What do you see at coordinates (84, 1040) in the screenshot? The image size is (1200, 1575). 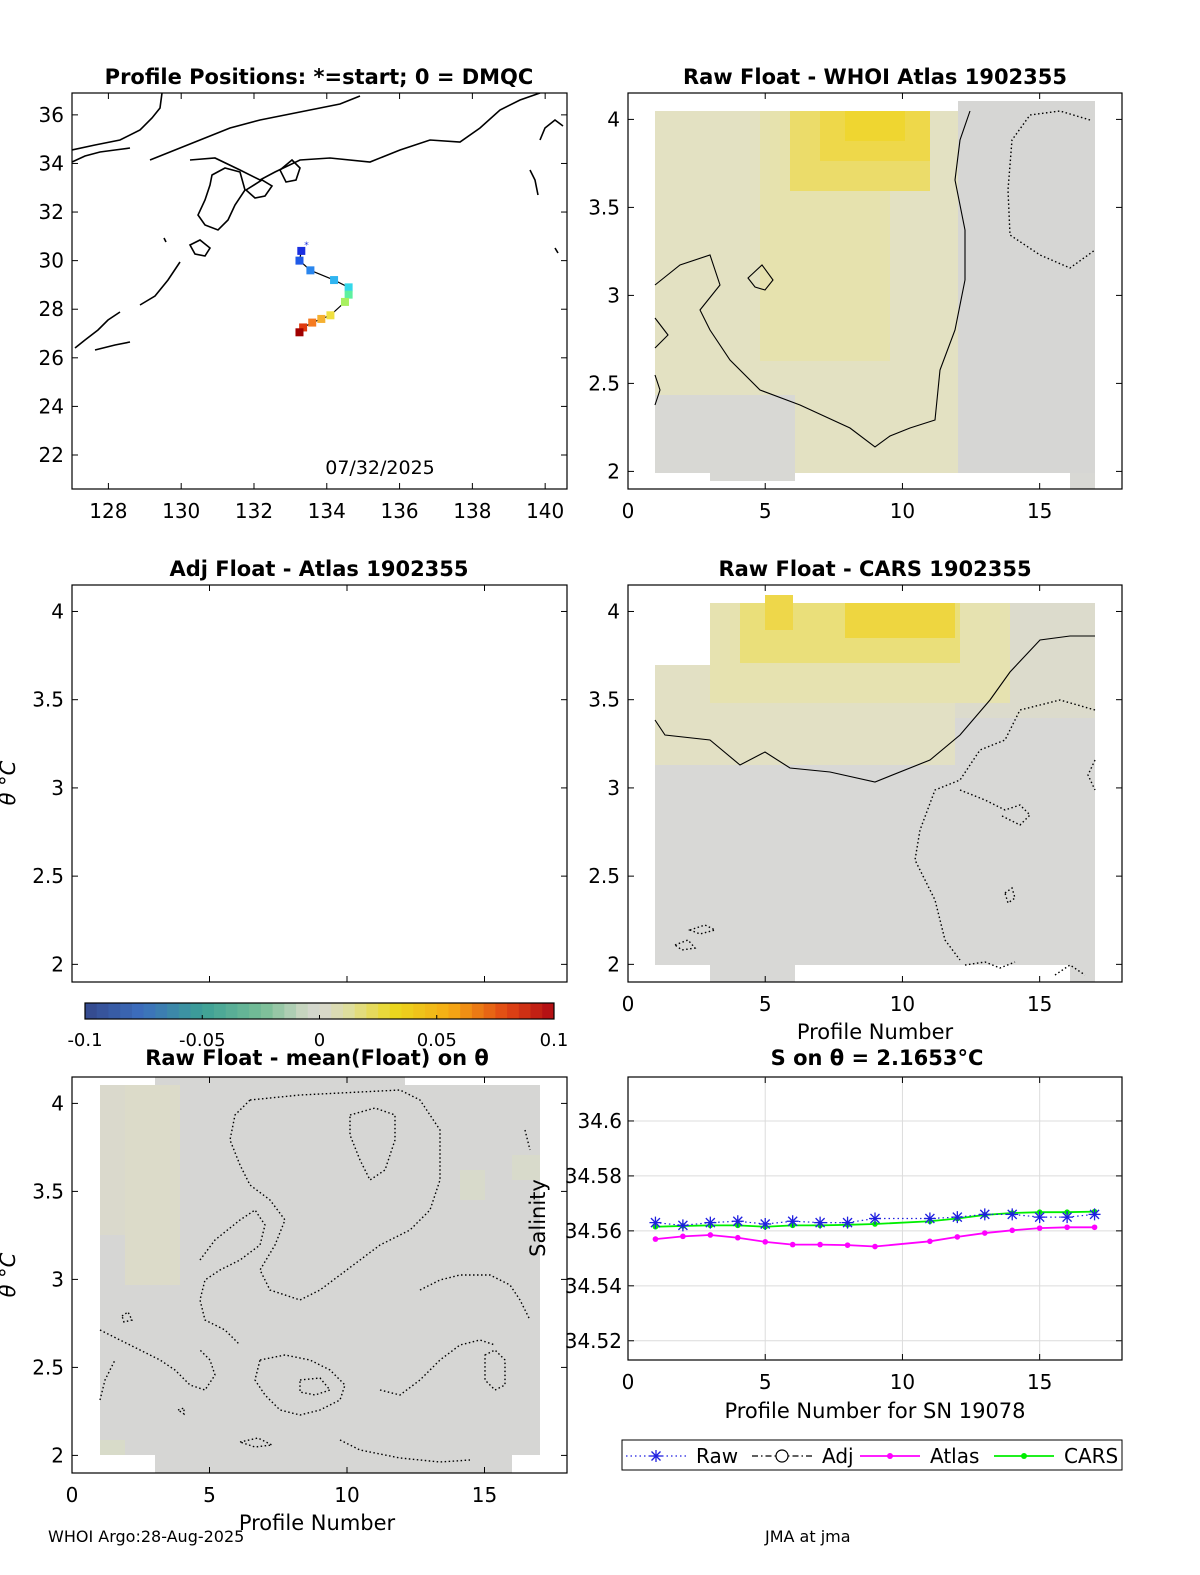 I see `colorbar-tick-label: -0.1` at bounding box center [84, 1040].